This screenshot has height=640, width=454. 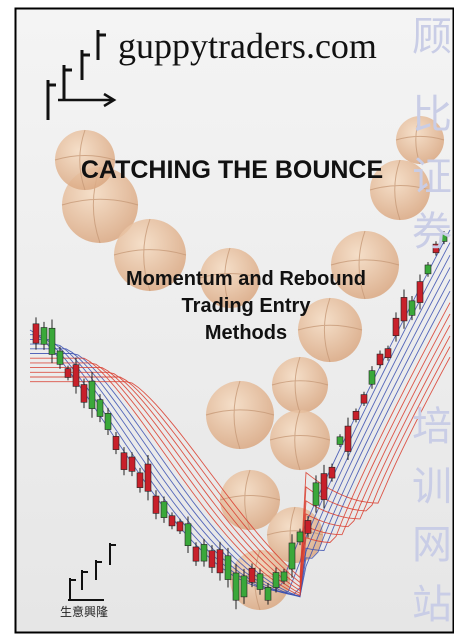 What do you see at coordinates (432, 605) in the screenshot?
I see `side-character: 站` at bounding box center [432, 605].